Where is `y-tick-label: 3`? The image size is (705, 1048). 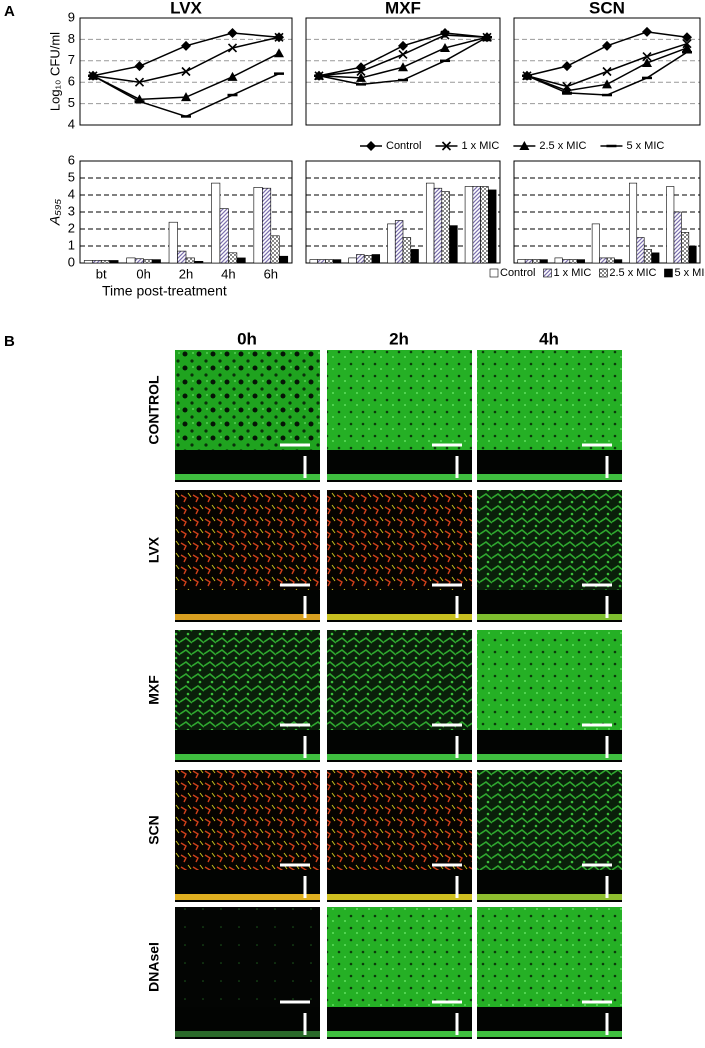 y-tick-label: 3 is located at coordinates (71, 210).